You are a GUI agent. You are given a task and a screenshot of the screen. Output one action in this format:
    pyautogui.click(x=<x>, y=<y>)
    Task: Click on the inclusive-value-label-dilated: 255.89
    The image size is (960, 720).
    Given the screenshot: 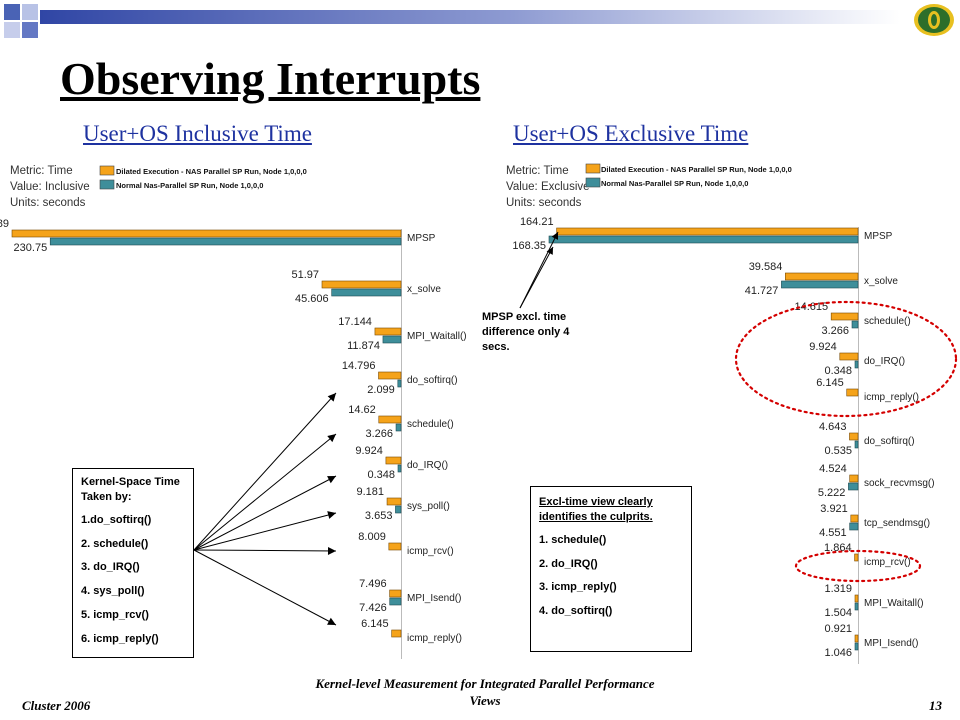 What is the action you would take?
    pyautogui.click(x=4, y=224)
    